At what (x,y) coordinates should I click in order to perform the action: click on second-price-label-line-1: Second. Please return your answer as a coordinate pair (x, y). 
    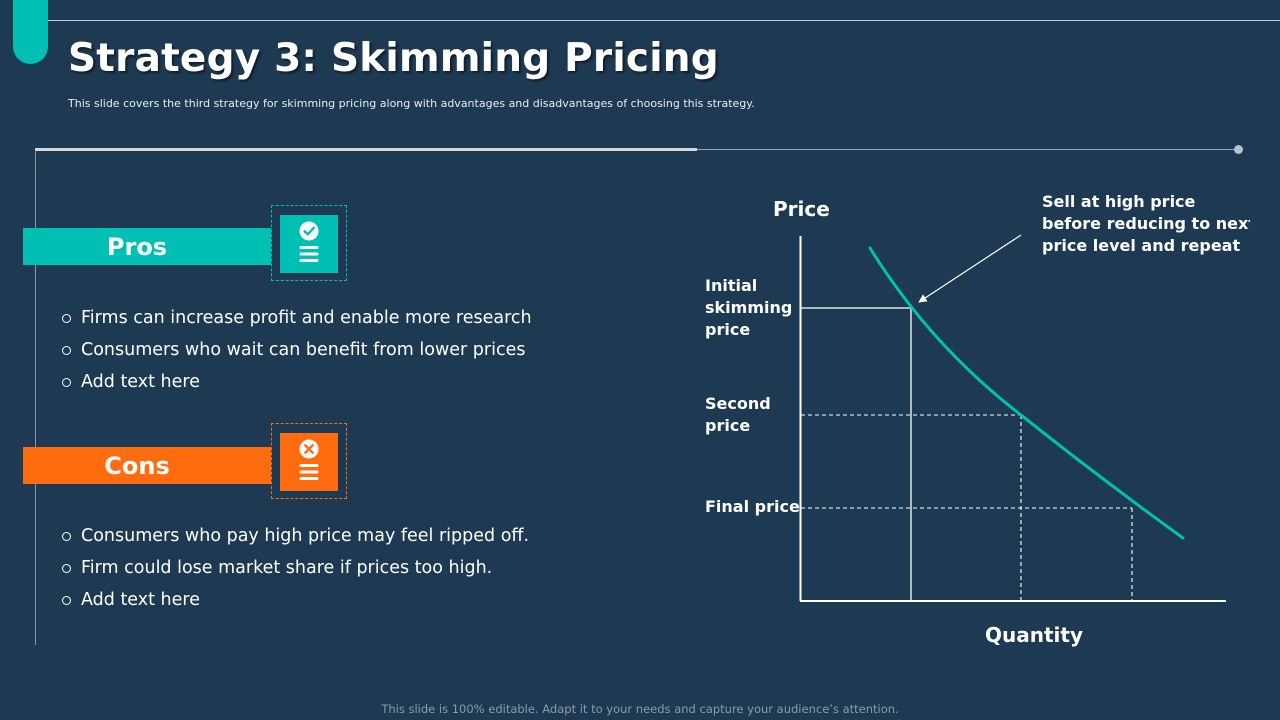
    Looking at the image, I should click on (738, 403).